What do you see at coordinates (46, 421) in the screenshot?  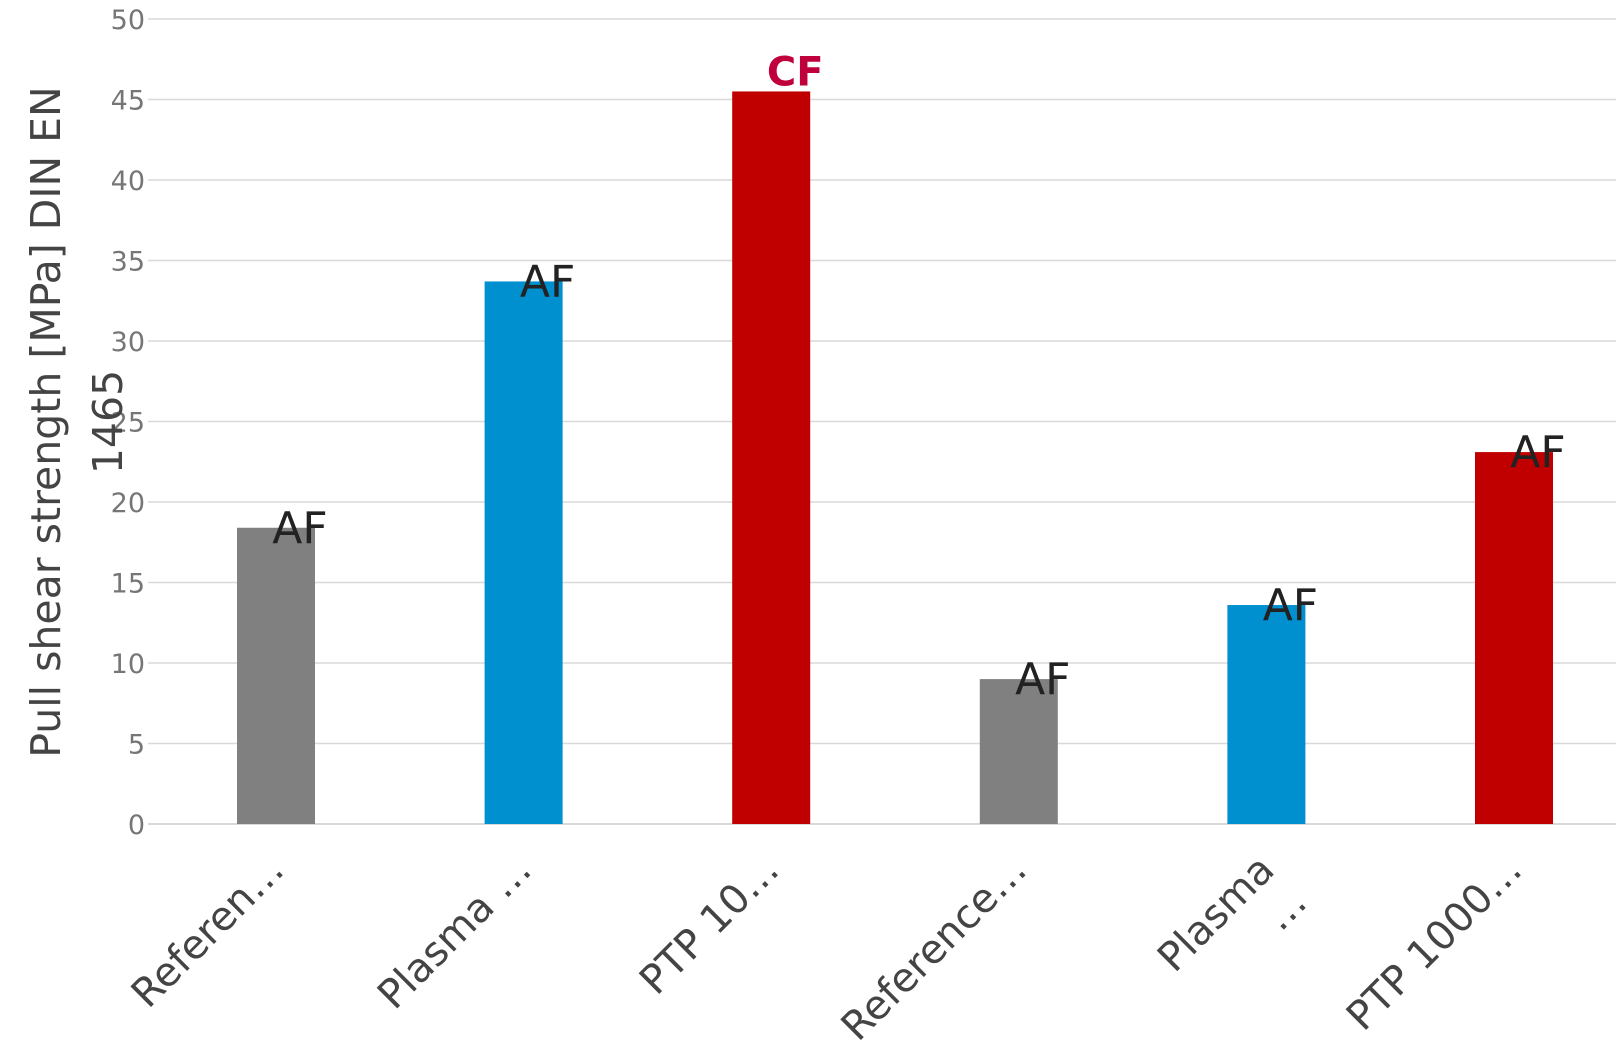 I see `y-axis-title-line: Pull shear strength [MPa] DIN EN` at bounding box center [46, 421].